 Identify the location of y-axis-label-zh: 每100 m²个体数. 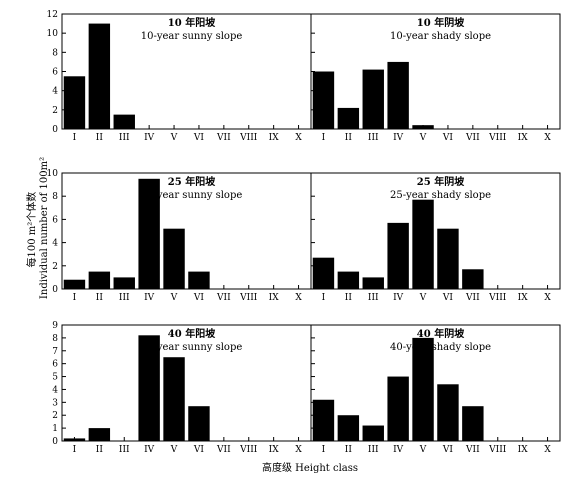
(31, 230).